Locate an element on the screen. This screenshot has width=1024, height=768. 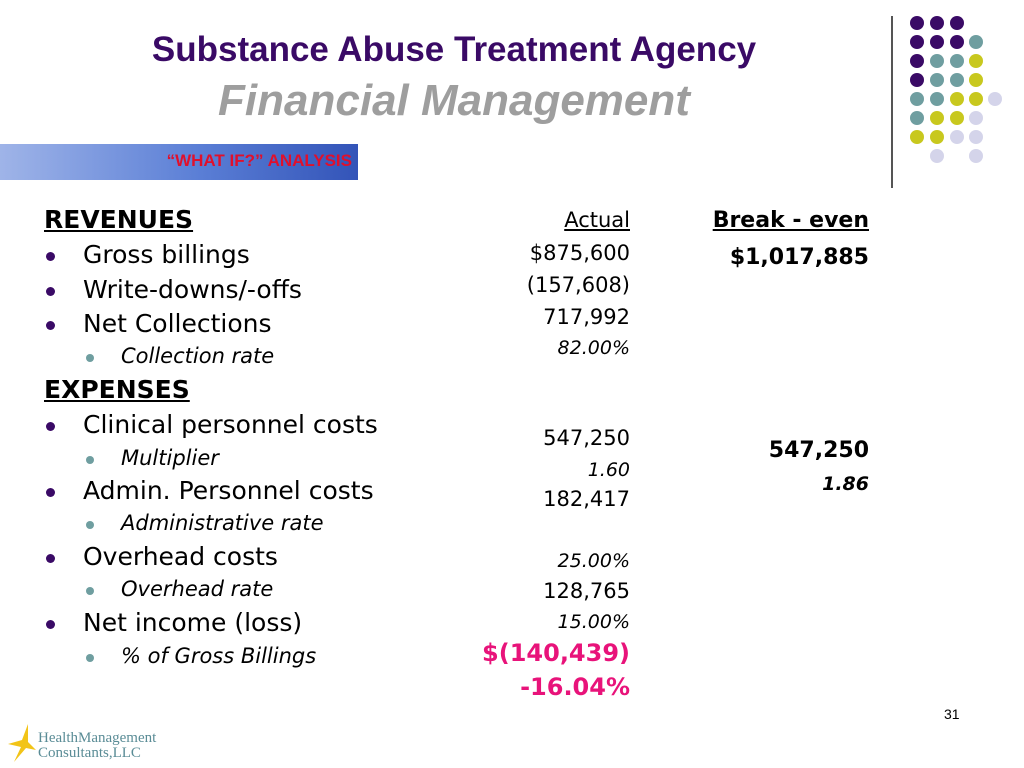
gross-billings-actual: $875,600 is located at coordinates (579, 253).